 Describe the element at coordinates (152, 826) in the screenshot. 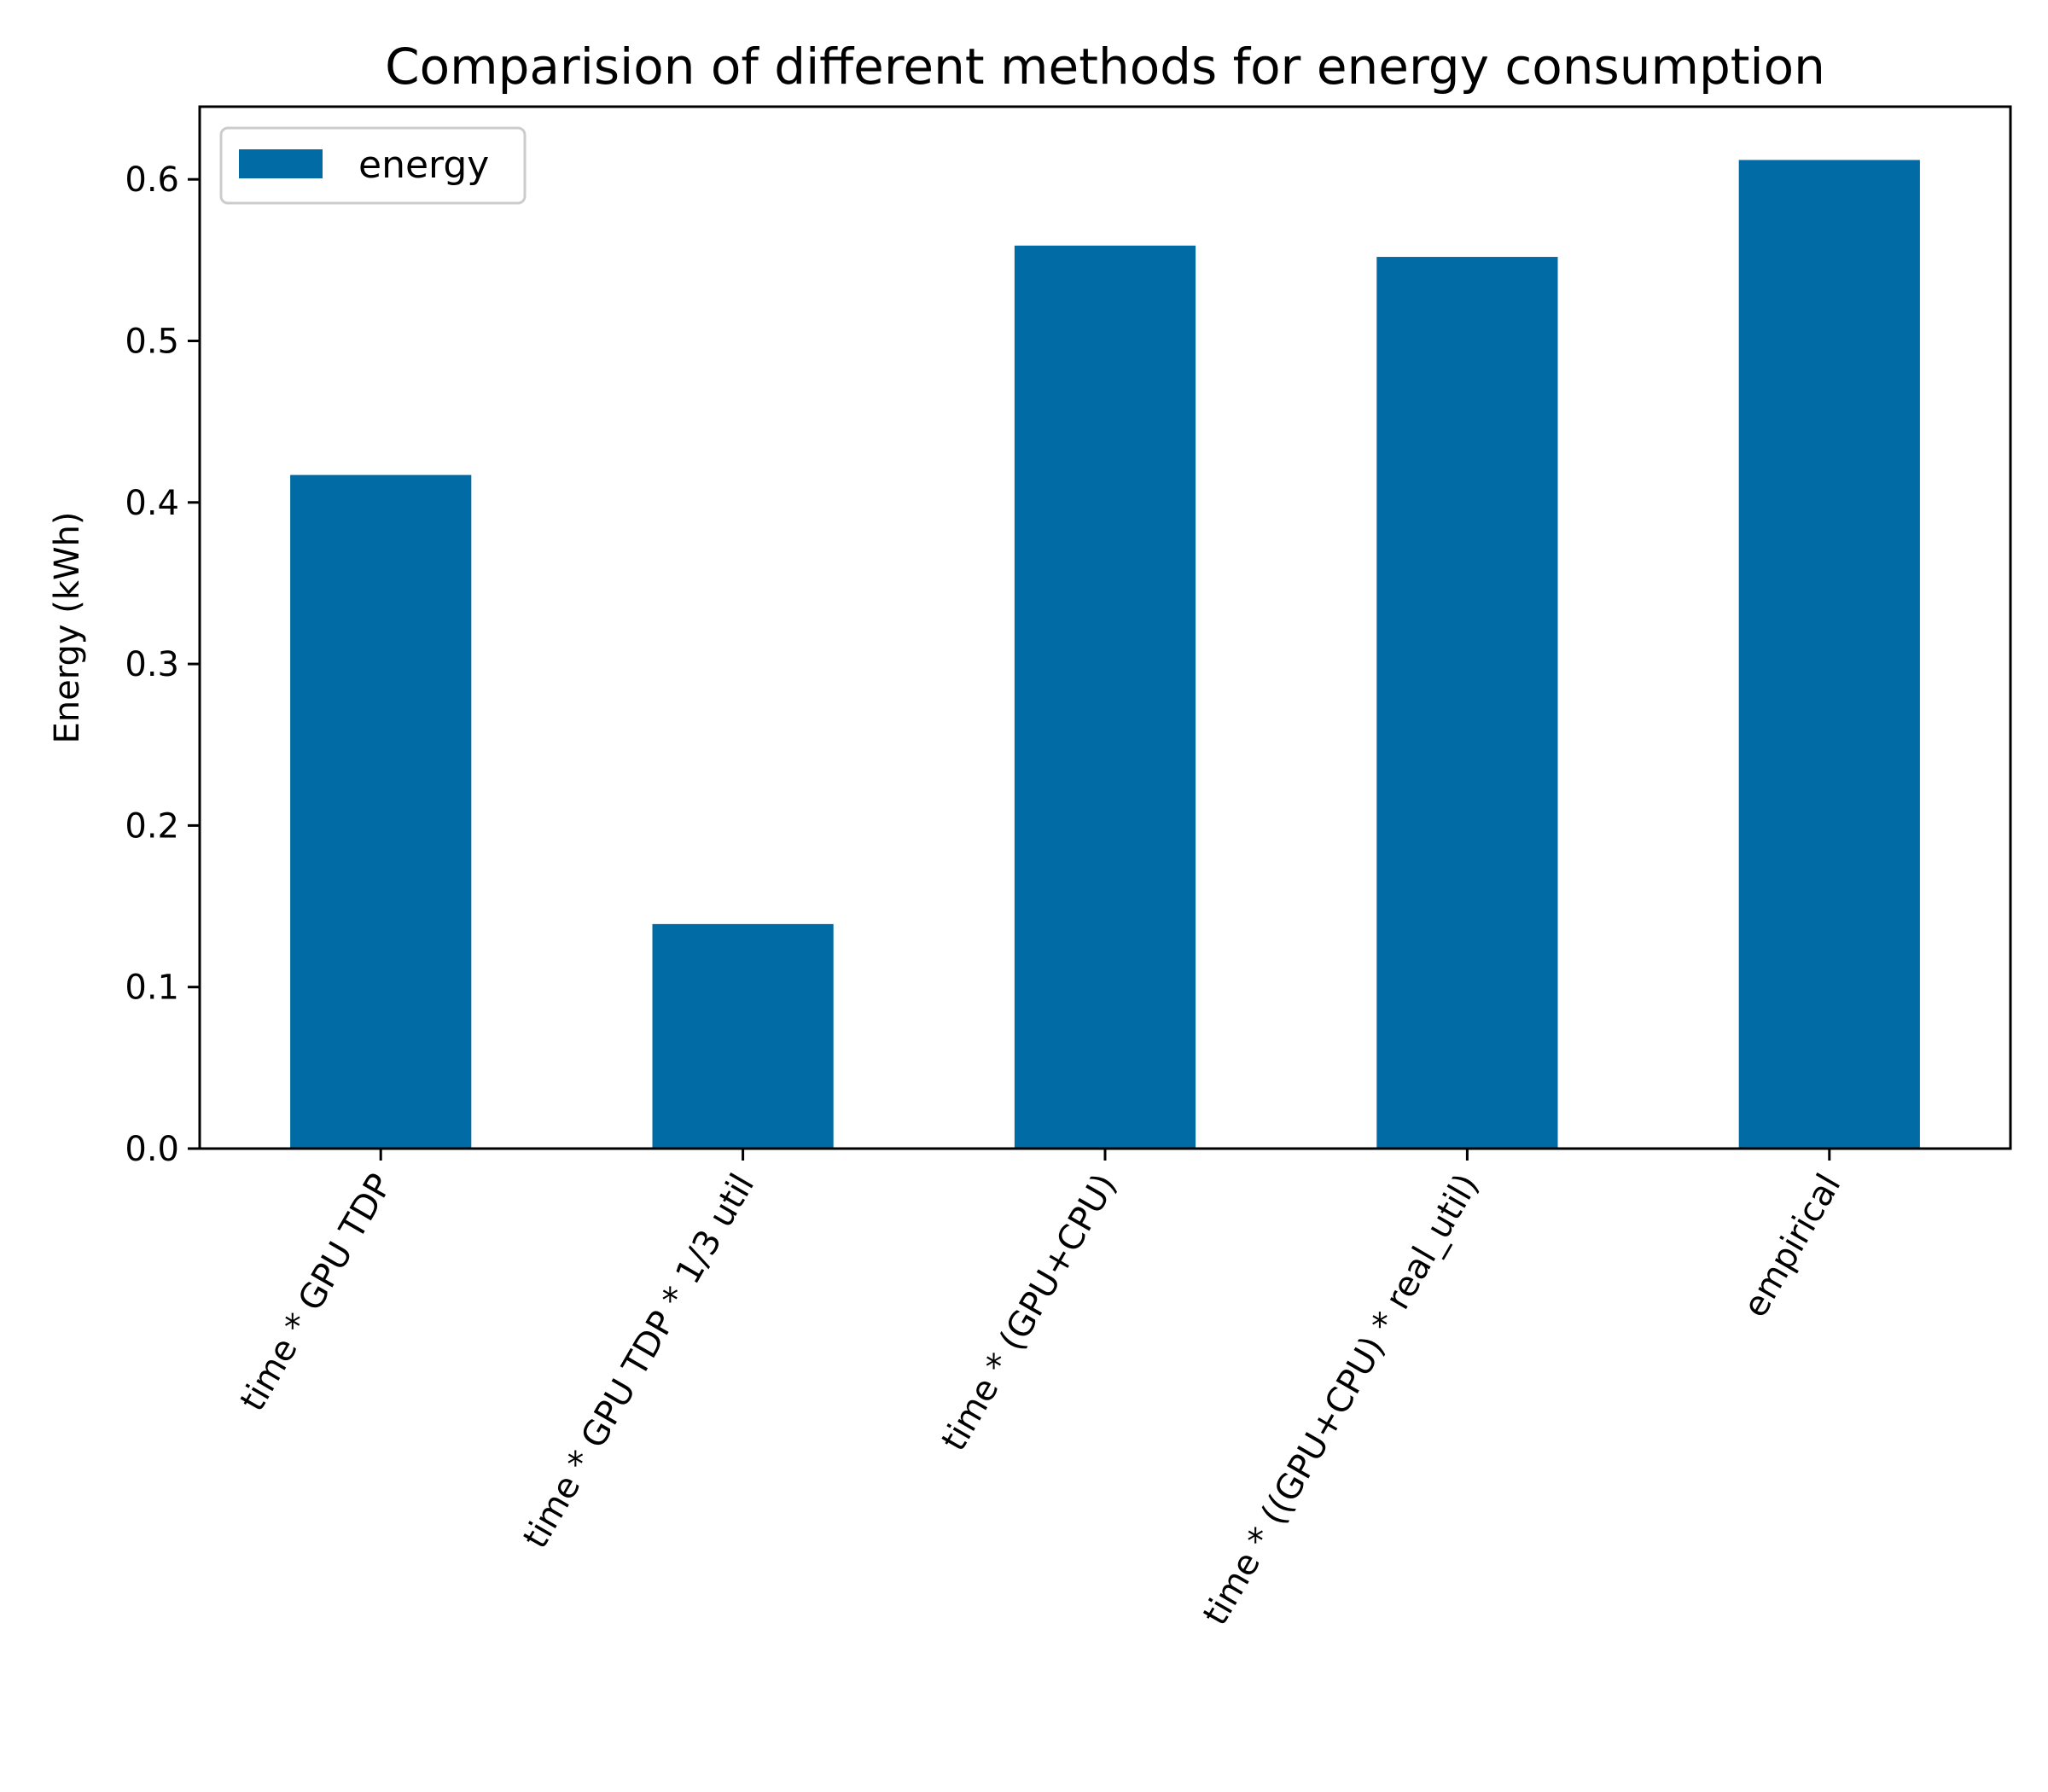

I see `y-tick-label: 0.2` at that location.